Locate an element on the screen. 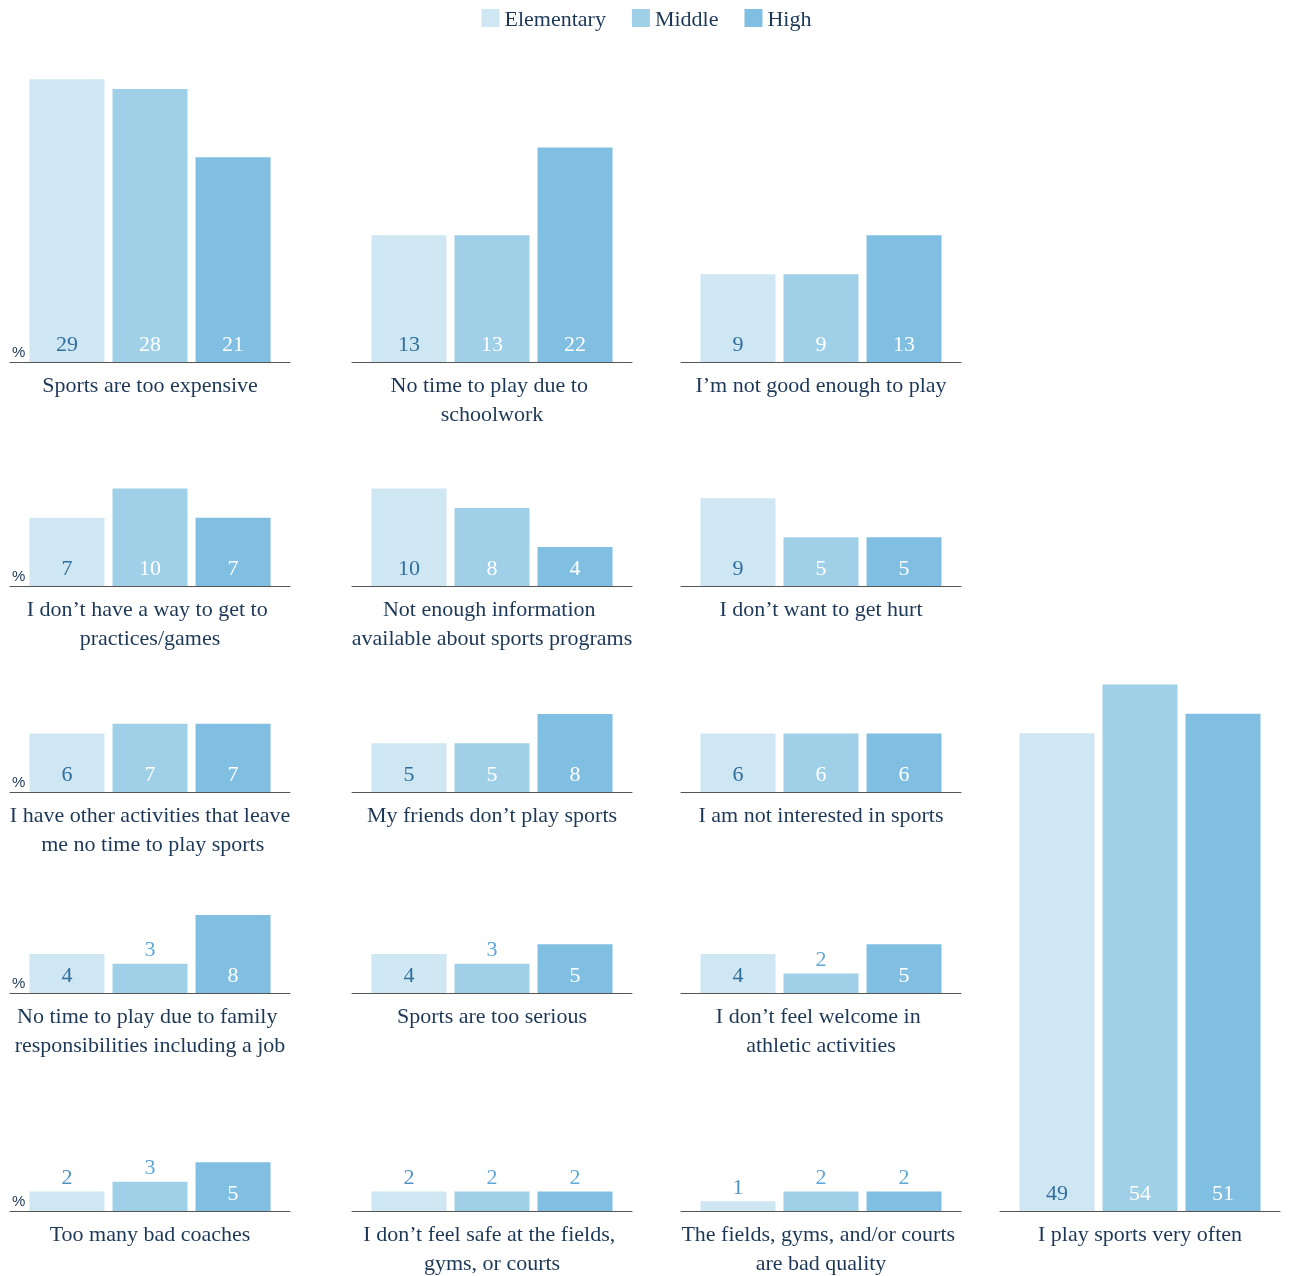 Image resolution: width=1293 pixels, height=1276 pixels. x-axis-title: I’m not good enough to play is located at coordinates (821, 384).